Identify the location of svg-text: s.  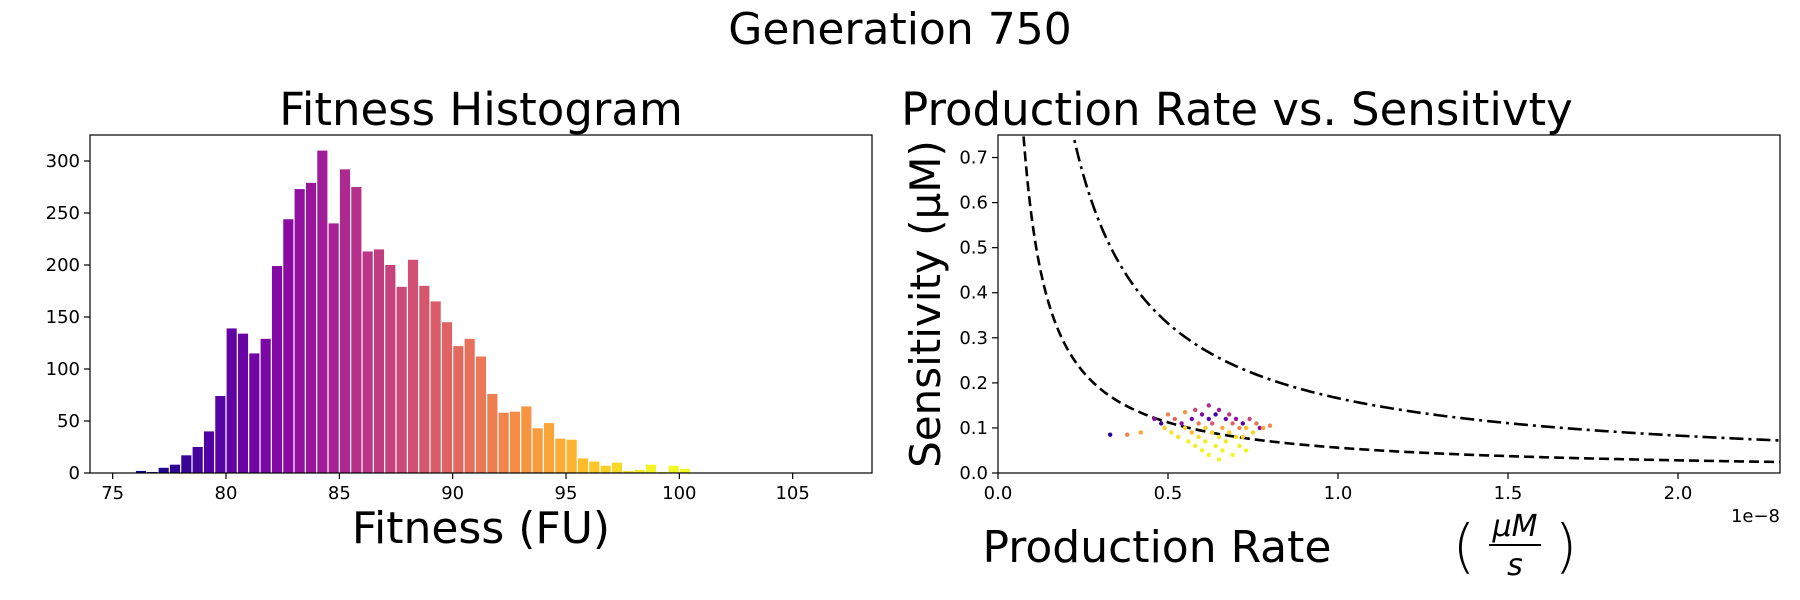
(1515, 565).